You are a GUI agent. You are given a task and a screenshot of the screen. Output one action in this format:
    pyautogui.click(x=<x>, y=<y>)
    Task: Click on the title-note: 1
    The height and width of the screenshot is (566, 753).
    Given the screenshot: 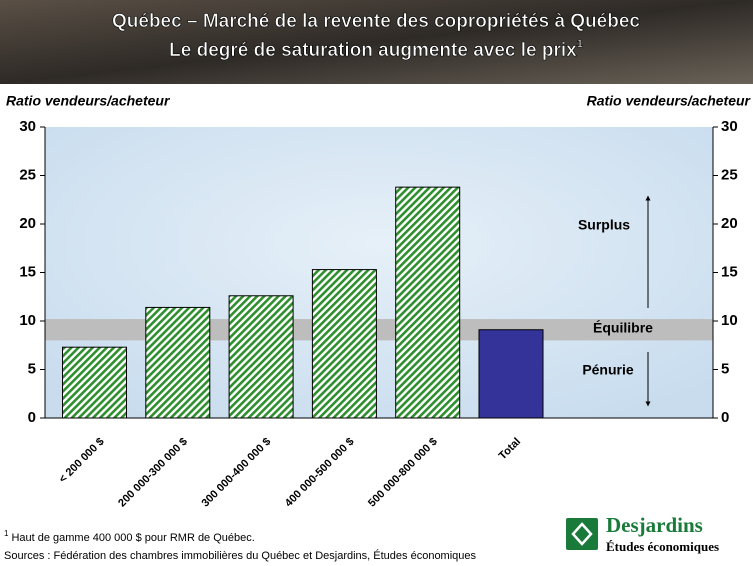 What is the action you would take?
    pyautogui.click(x=580, y=44)
    